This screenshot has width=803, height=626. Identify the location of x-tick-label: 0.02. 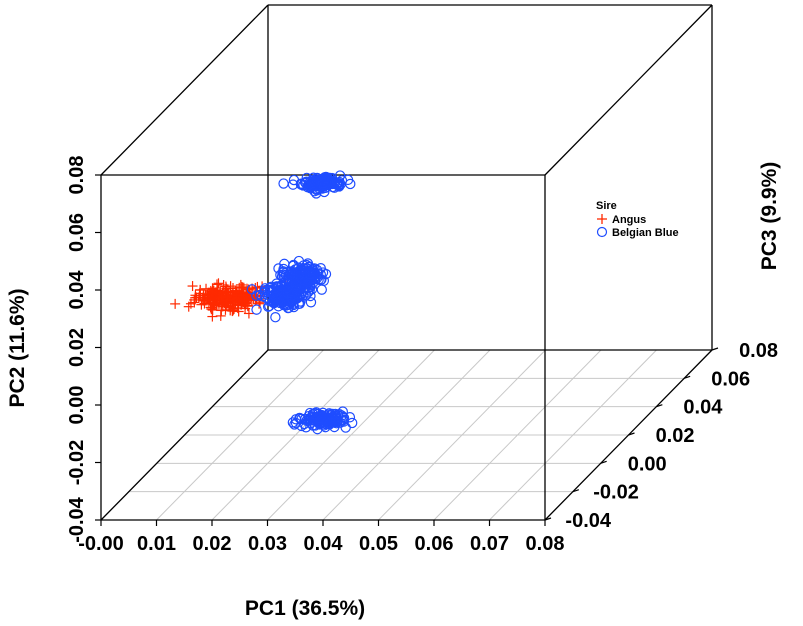
(212, 544).